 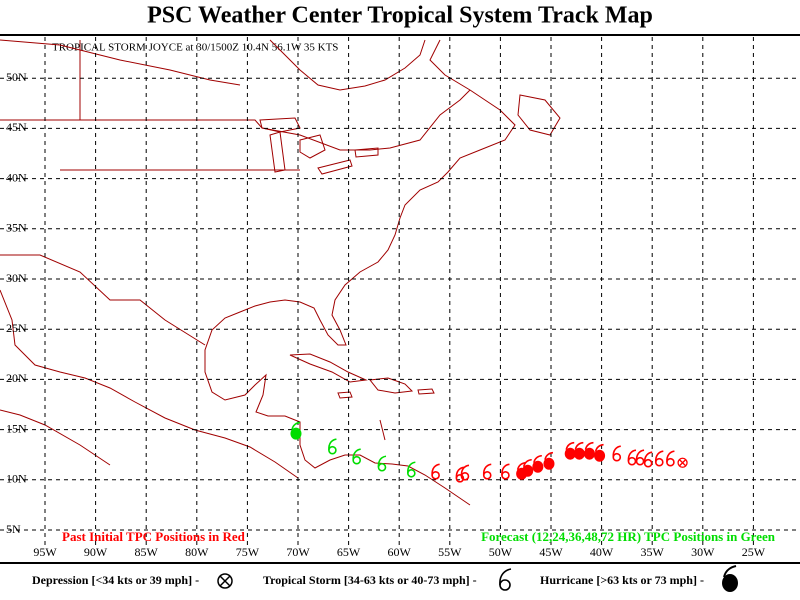 I want to click on lon-label: 60W, so click(x=400, y=552).